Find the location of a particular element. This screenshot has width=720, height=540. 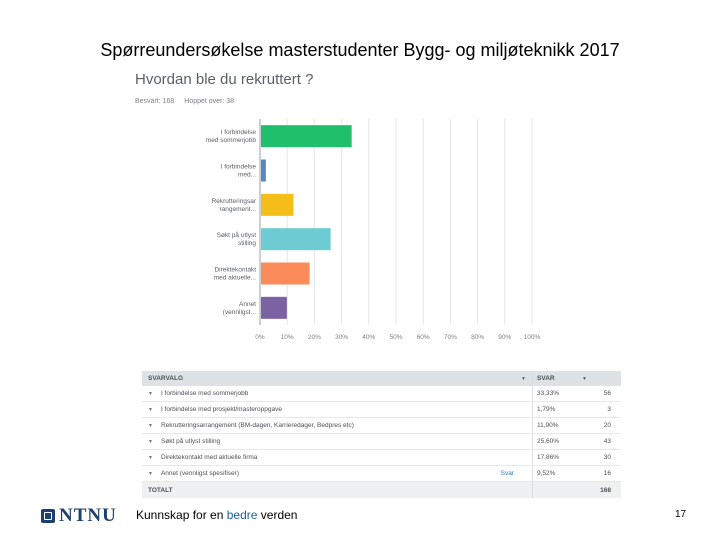

header-choice: SVARVALG is located at coordinates (166, 378).